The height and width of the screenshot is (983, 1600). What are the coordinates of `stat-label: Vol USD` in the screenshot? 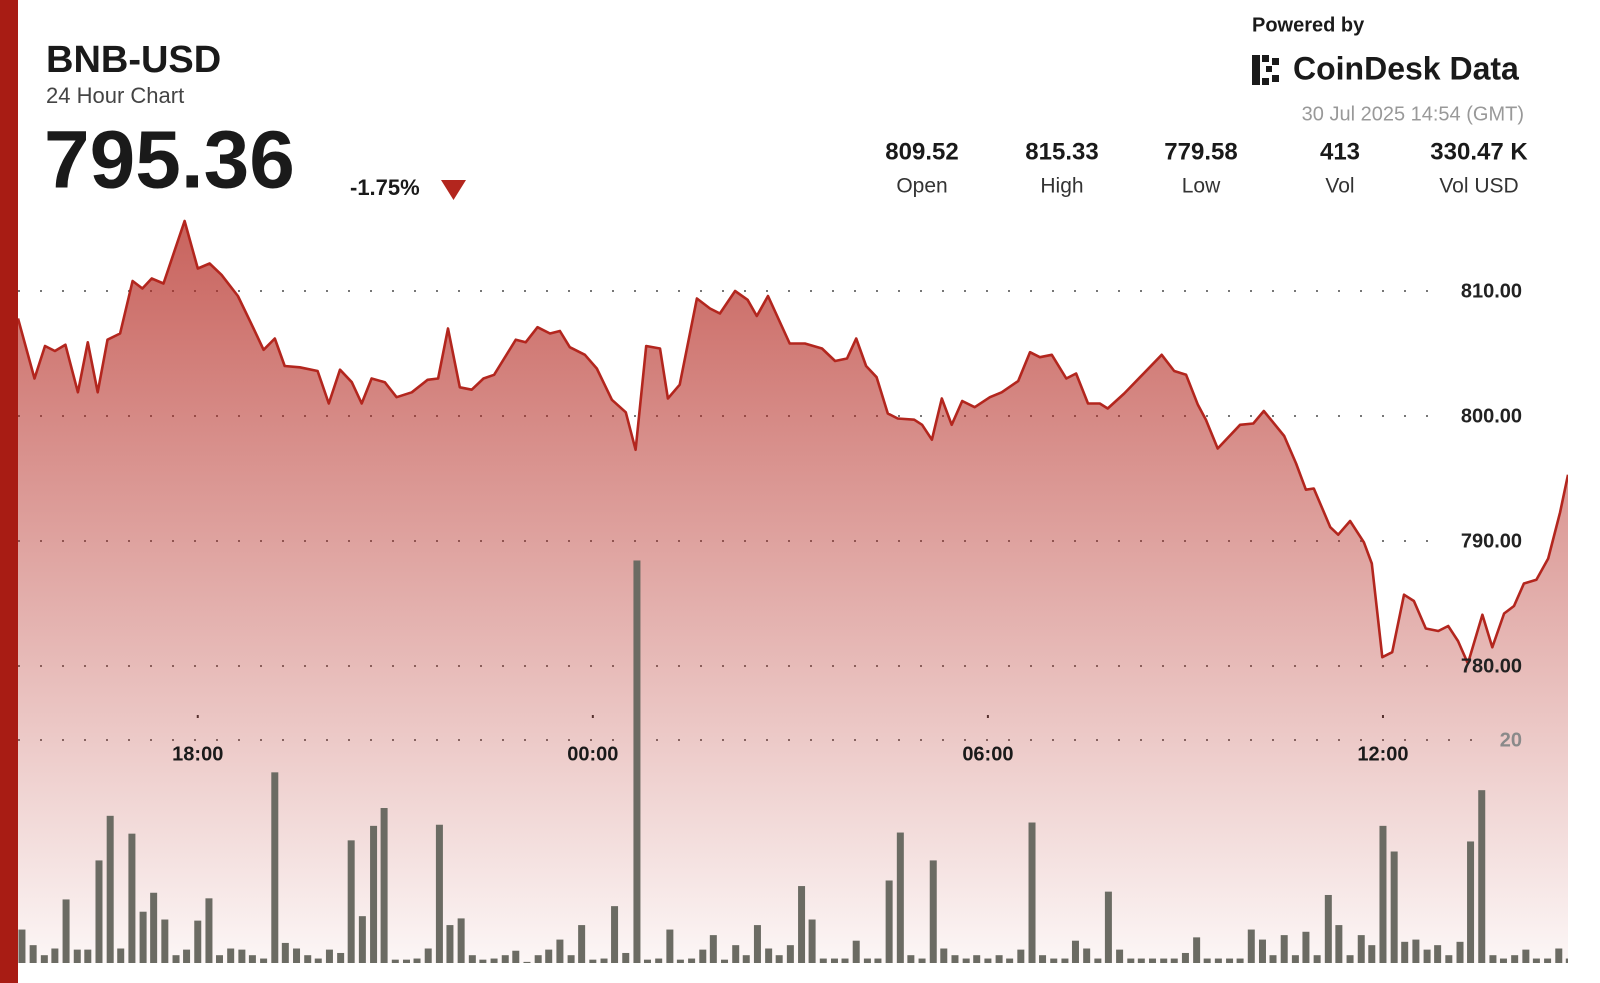 It's located at (1478, 186).